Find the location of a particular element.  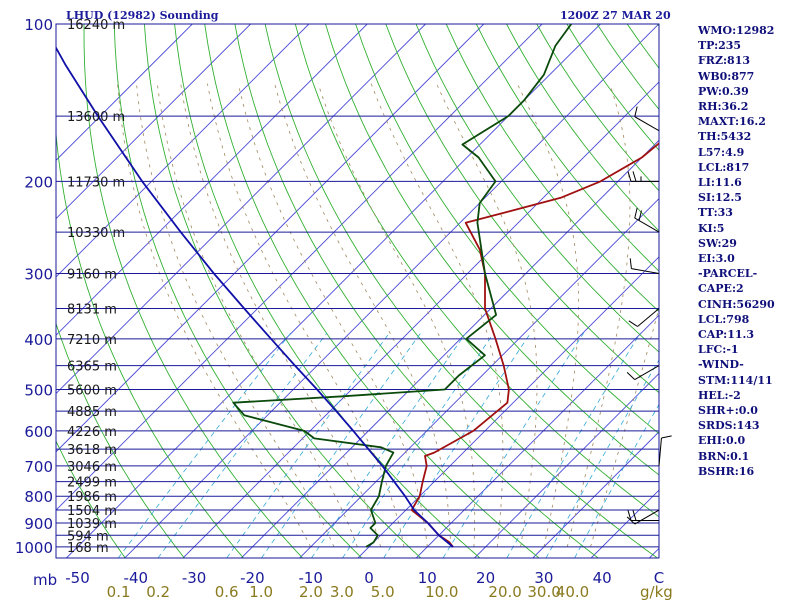

index-item: EI:3.0 is located at coordinates (716, 259).